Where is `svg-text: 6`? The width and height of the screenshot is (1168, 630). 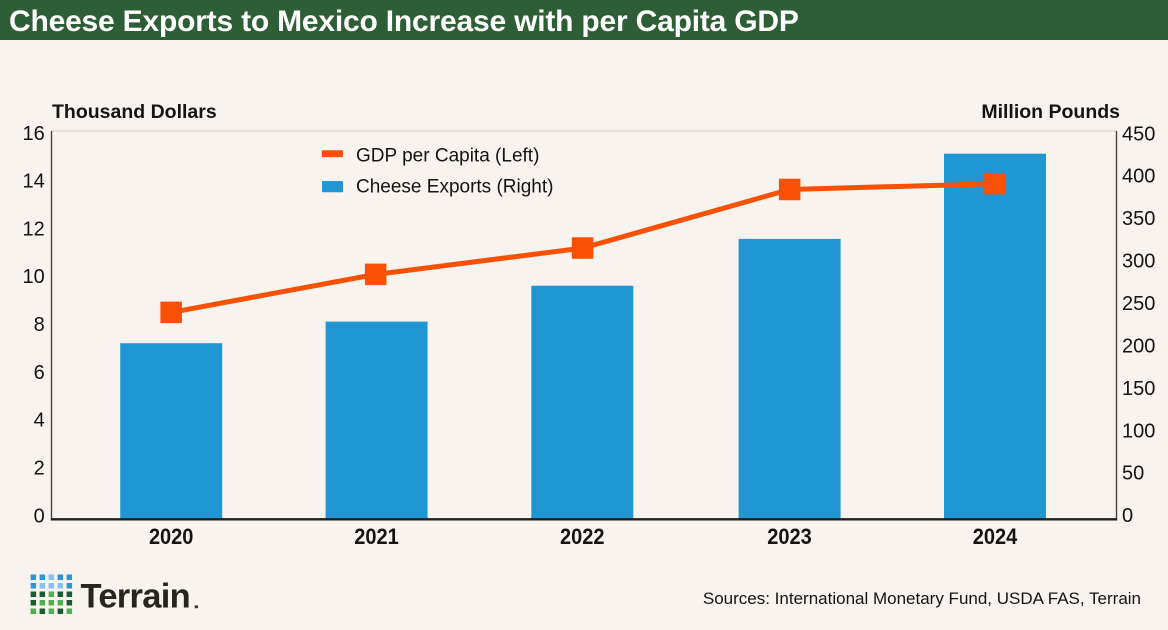 svg-text: 6 is located at coordinates (39, 373).